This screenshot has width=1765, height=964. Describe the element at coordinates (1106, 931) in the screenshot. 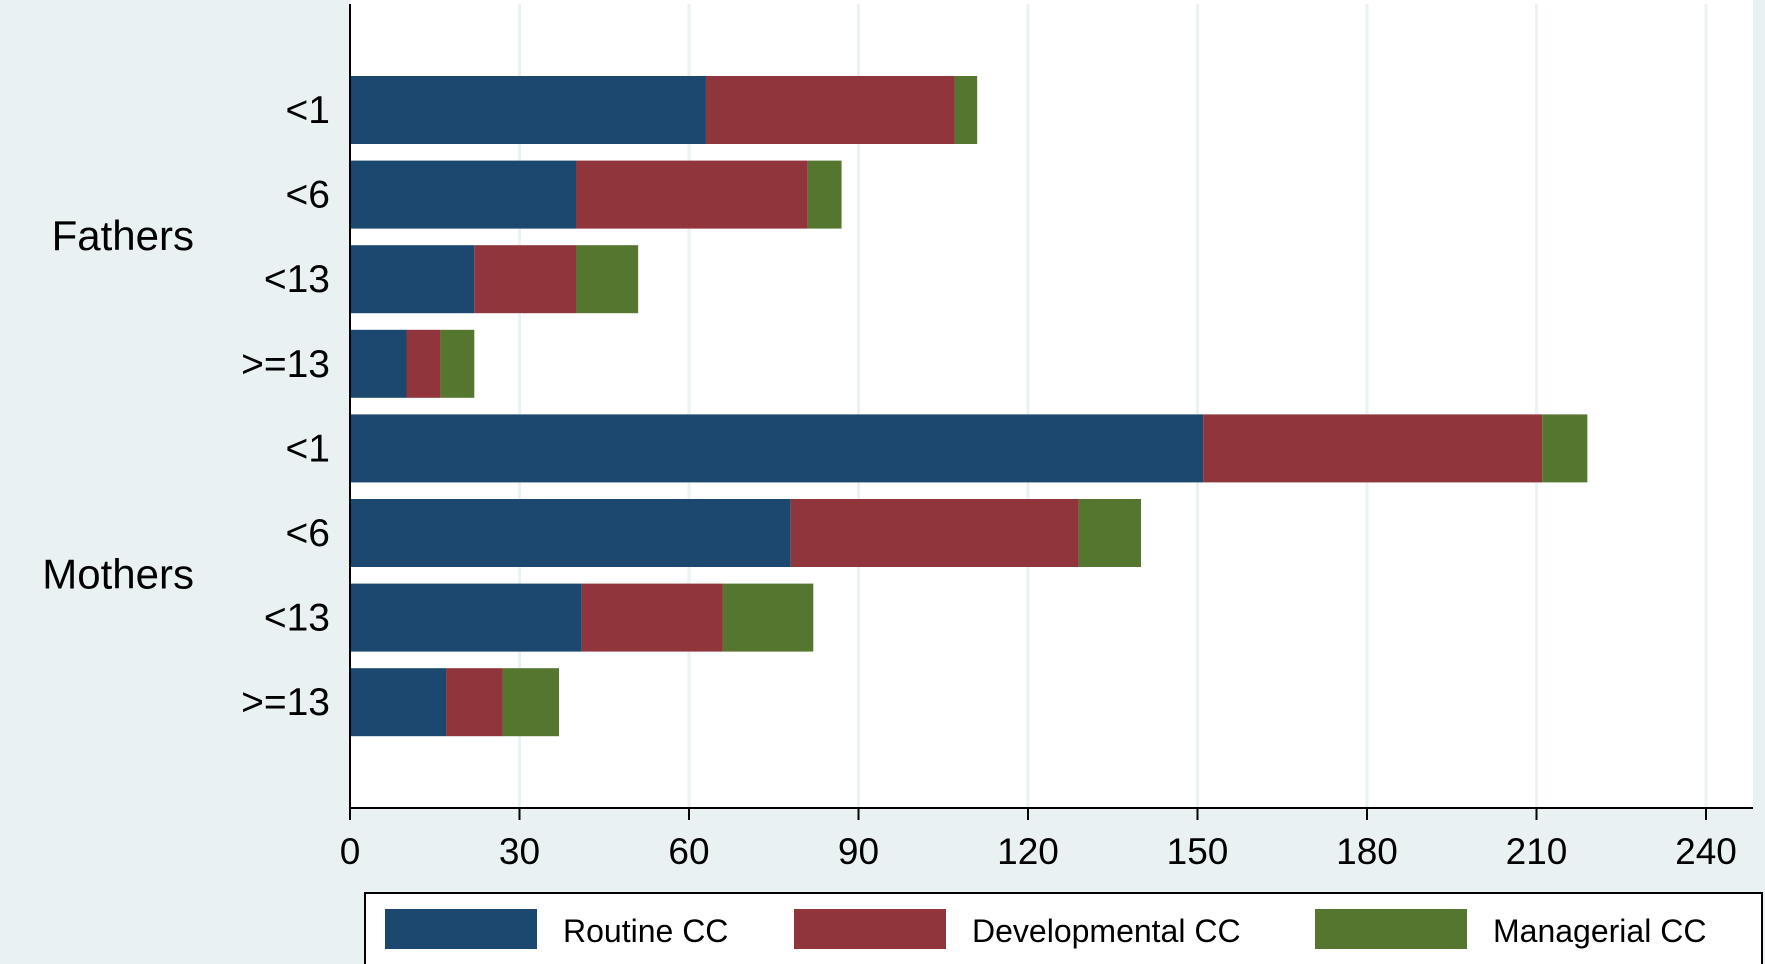

I see `legend-label: Developmental CC` at that location.